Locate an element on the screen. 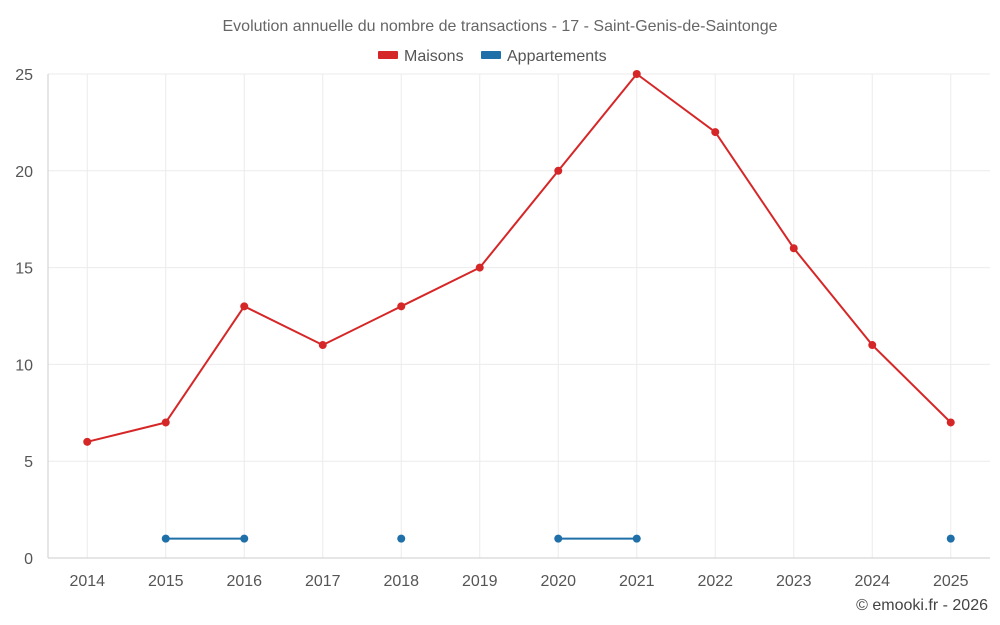 The image size is (1000, 625). x-tick-label: 2020 is located at coordinates (558, 581).